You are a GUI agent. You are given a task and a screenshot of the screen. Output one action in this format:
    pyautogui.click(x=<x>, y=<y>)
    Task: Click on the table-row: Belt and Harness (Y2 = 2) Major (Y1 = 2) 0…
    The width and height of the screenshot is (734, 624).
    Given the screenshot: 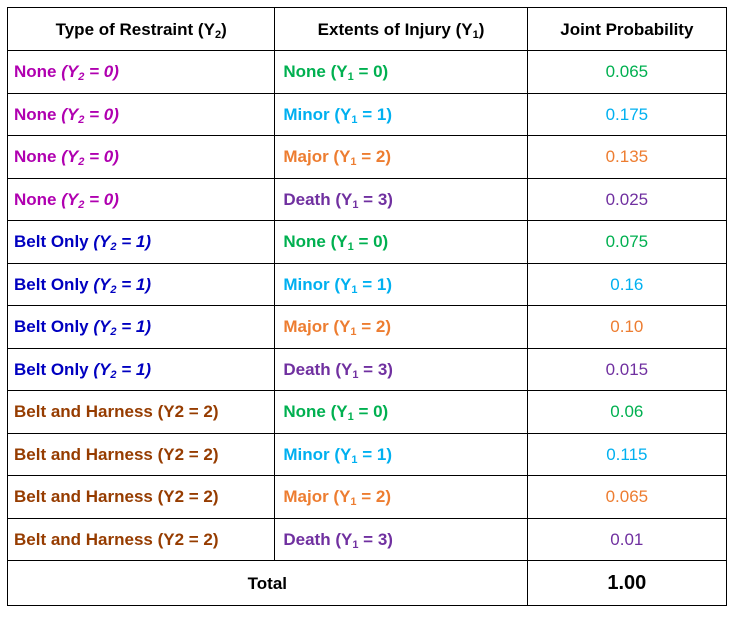 What is the action you would take?
    pyautogui.click(x=367, y=497)
    